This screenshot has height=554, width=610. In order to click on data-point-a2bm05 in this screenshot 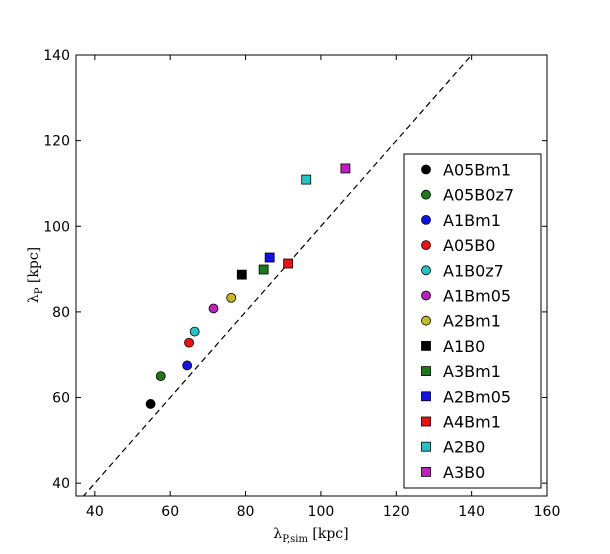, I will do `click(269, 257)`.